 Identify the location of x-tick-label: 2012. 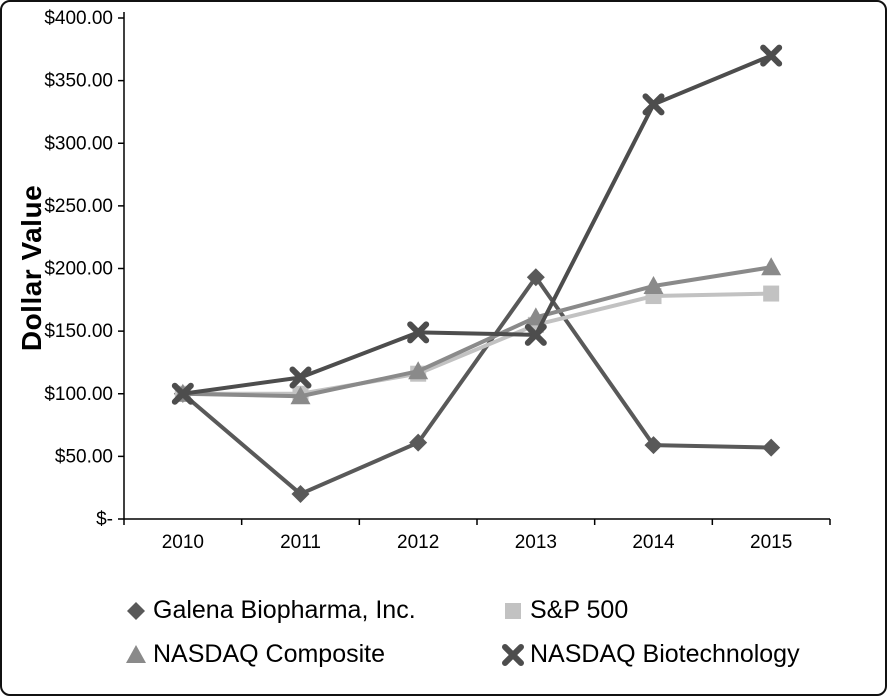
(418, 542).